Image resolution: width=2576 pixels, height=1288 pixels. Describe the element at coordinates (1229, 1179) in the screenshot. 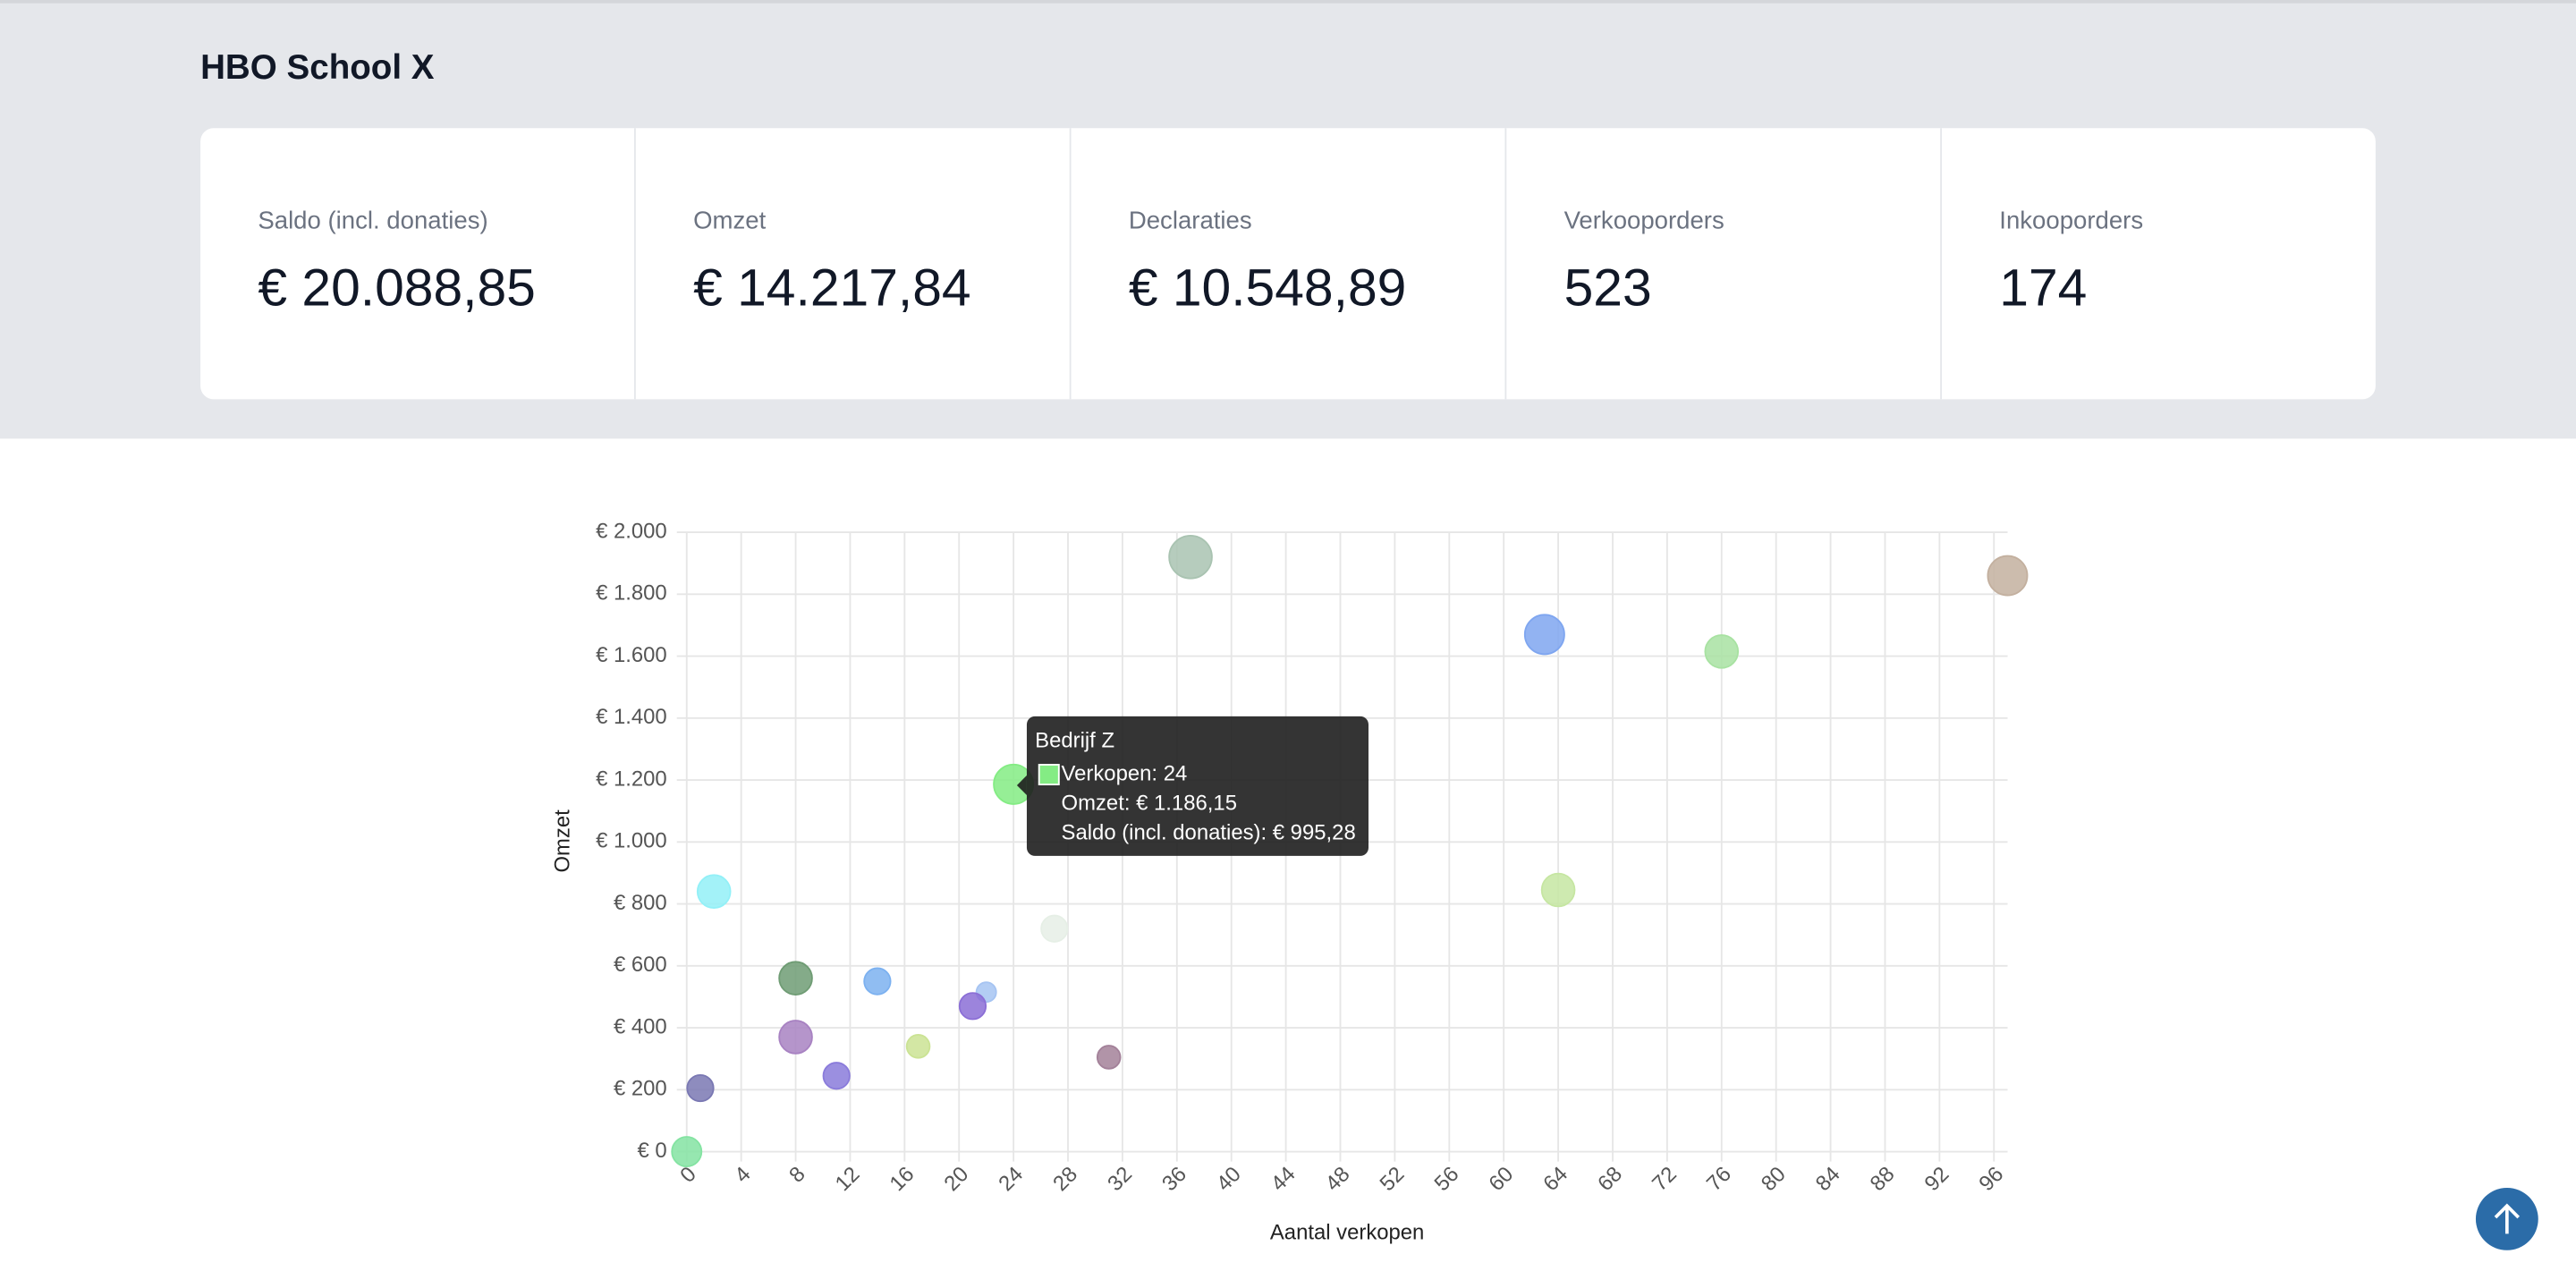

I see `x-tick-label: 40` at that location.